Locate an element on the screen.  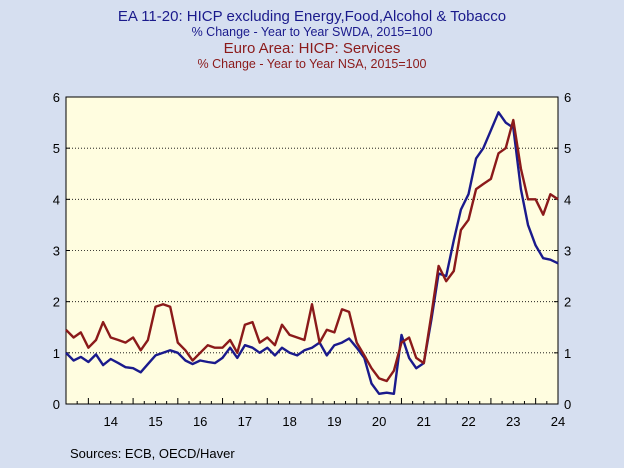
x-tick-label: 18 is located at coordinates (289, 421).